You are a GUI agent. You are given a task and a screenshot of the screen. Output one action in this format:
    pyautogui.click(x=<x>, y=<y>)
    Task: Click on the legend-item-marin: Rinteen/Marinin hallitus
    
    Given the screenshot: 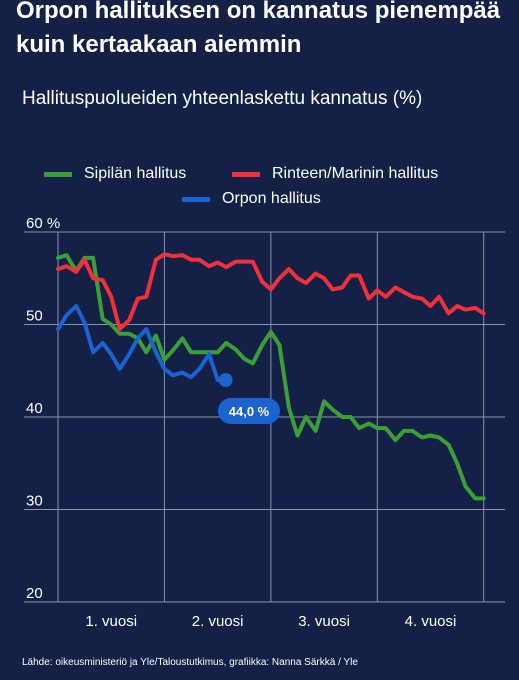 What is the action you would take?
    pyautogui.click(x=335, y=174)
    